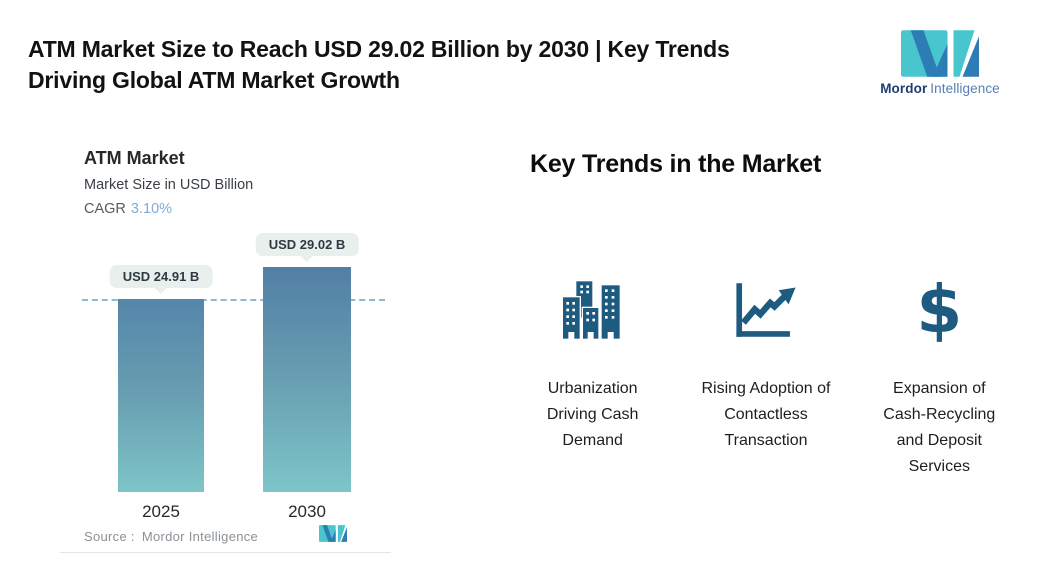 Image resolution: width=1045 pixels, height=578 pixels. I want to click on dollar-icon: $, so click(939, 309).